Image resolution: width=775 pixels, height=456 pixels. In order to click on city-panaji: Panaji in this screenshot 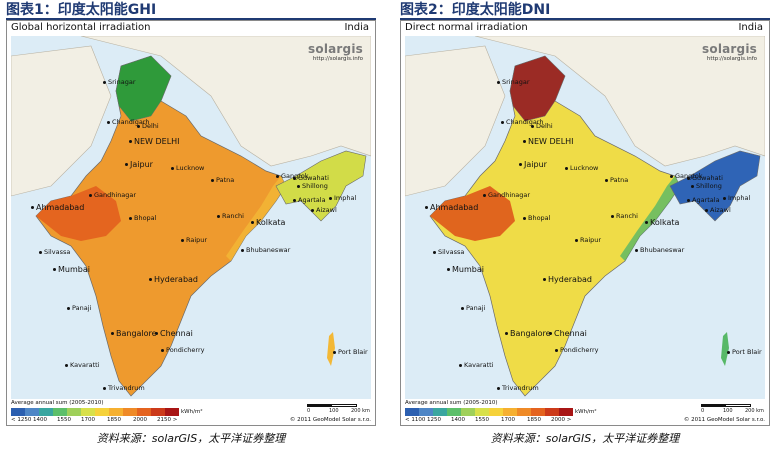, I will do `click(79, 308)`.